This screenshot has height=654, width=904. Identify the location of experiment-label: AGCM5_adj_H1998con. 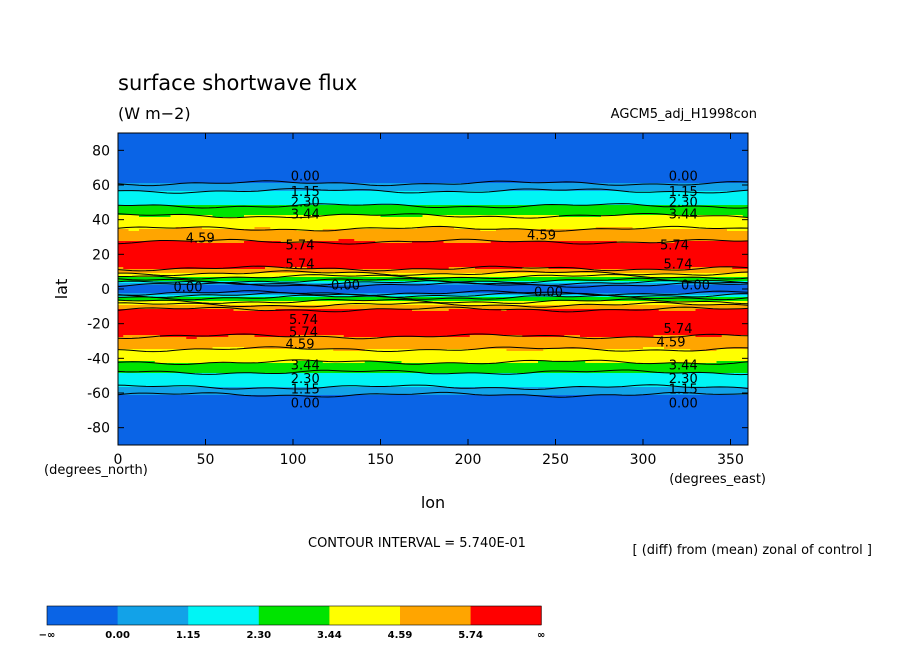
(684, 114).